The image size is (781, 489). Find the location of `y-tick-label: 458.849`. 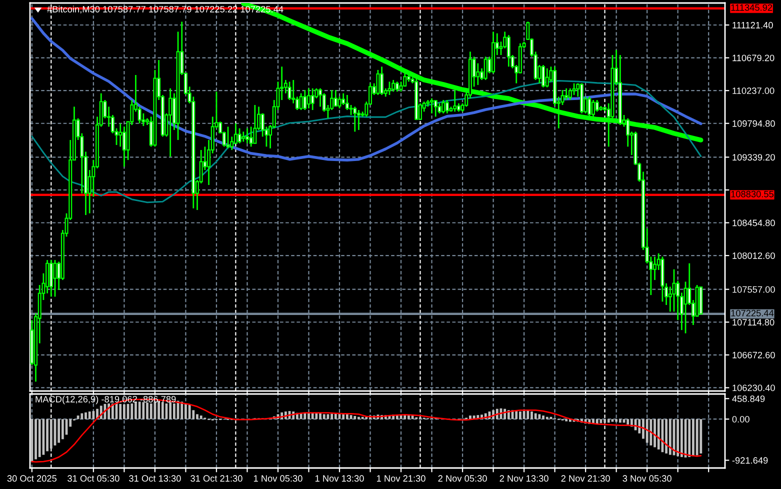

y-tick-label: 458.849 is located at coordinates (748, 399).